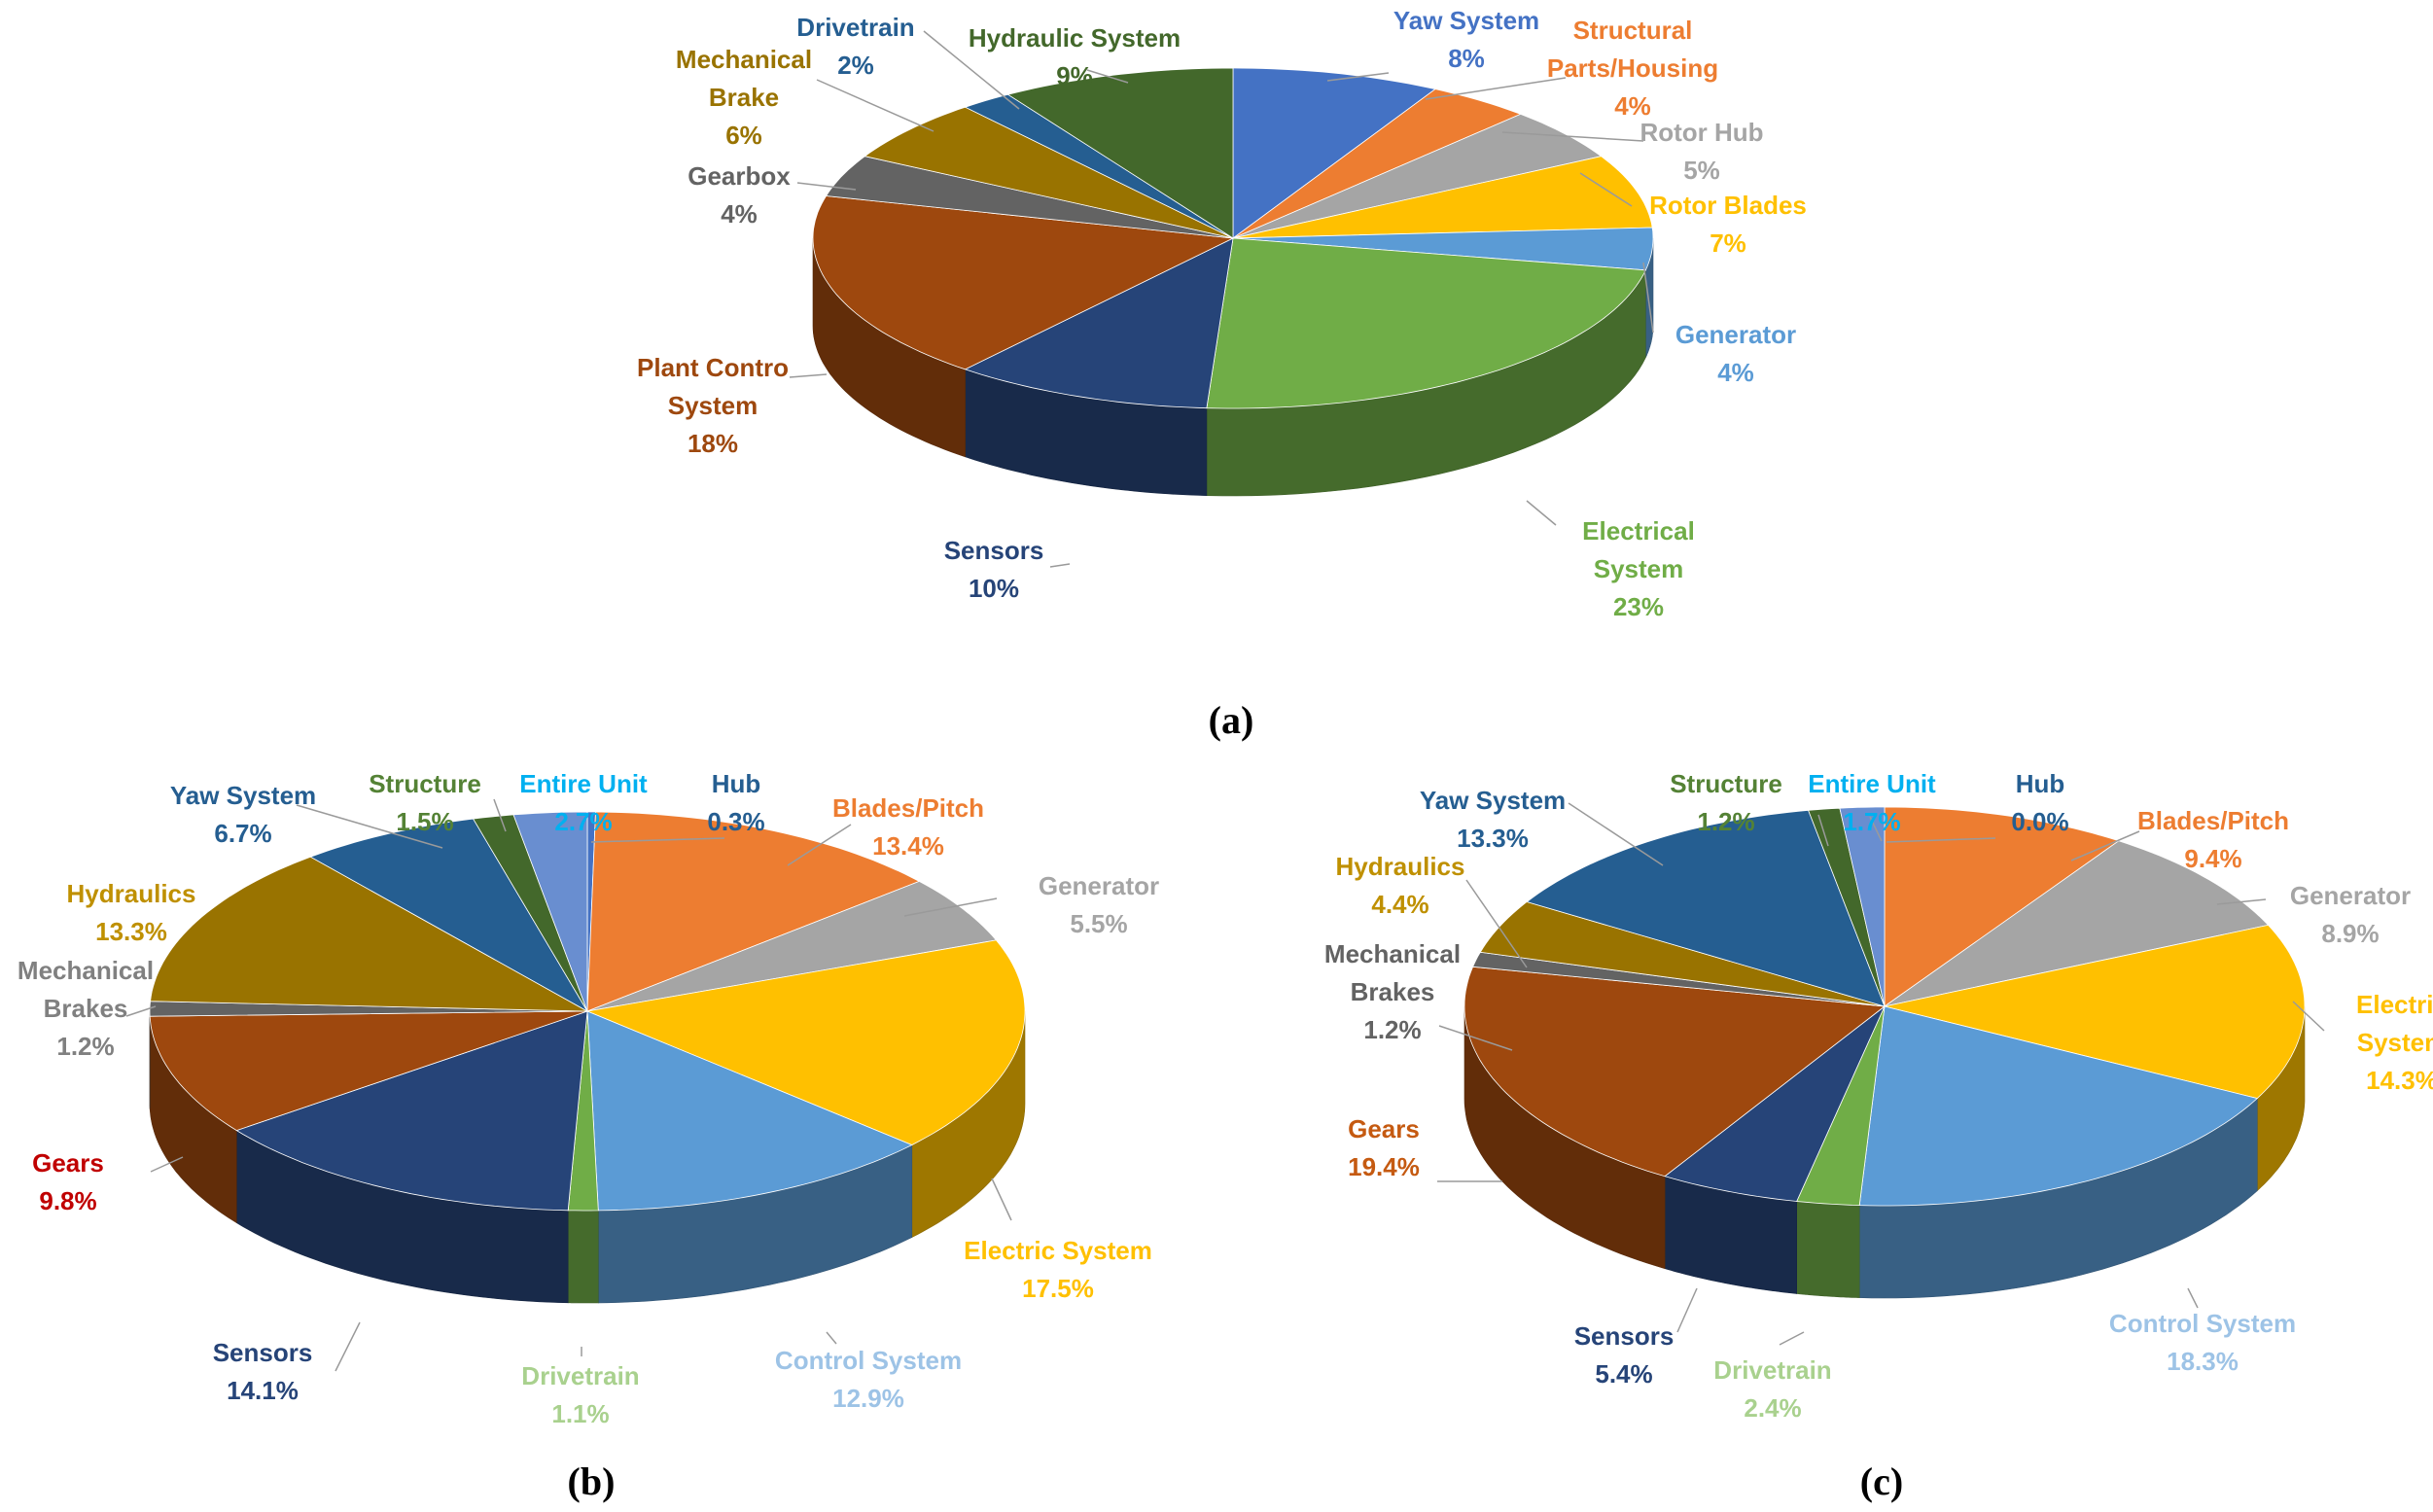  What do you see at coordinates (1024, 282) in the screenshot?
I see `slice-a-plant-control-system` at bounding box center [1024, 282].